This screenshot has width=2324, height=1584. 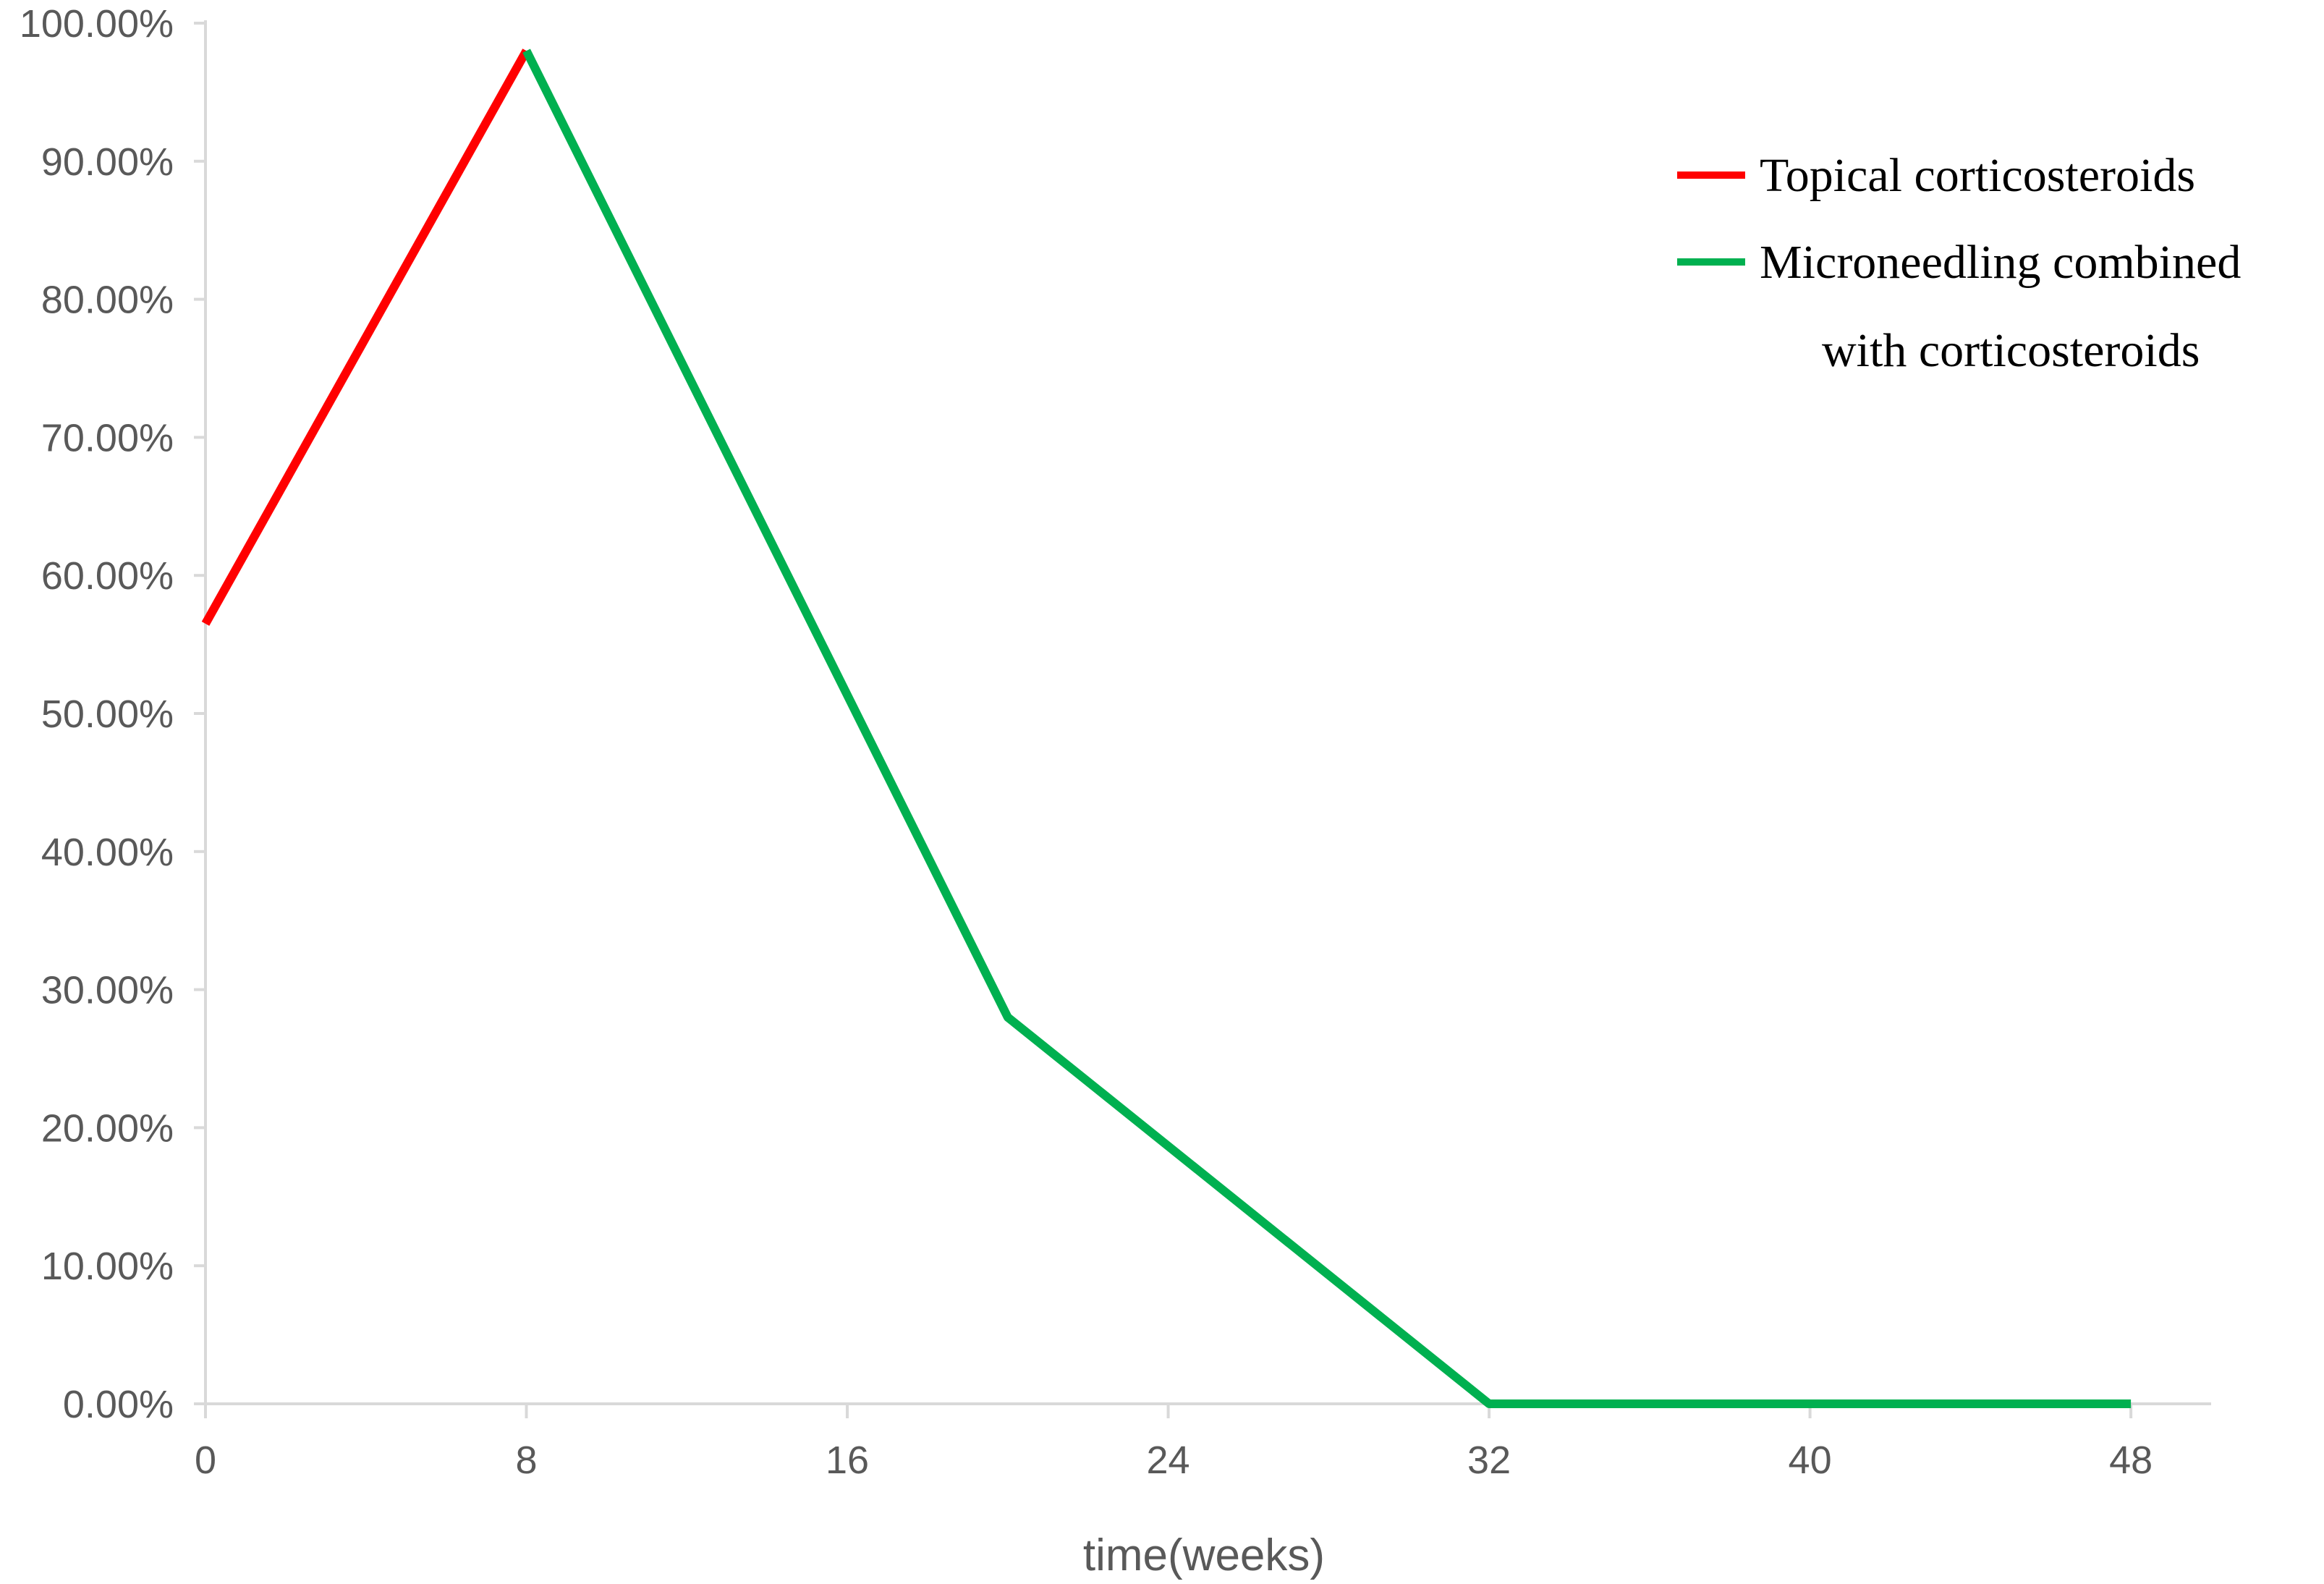 What do you see at coordinates (1168, 1460) in the screenshot?
I see `x-tick-label: 24` at bounding box center [1168, 1460].